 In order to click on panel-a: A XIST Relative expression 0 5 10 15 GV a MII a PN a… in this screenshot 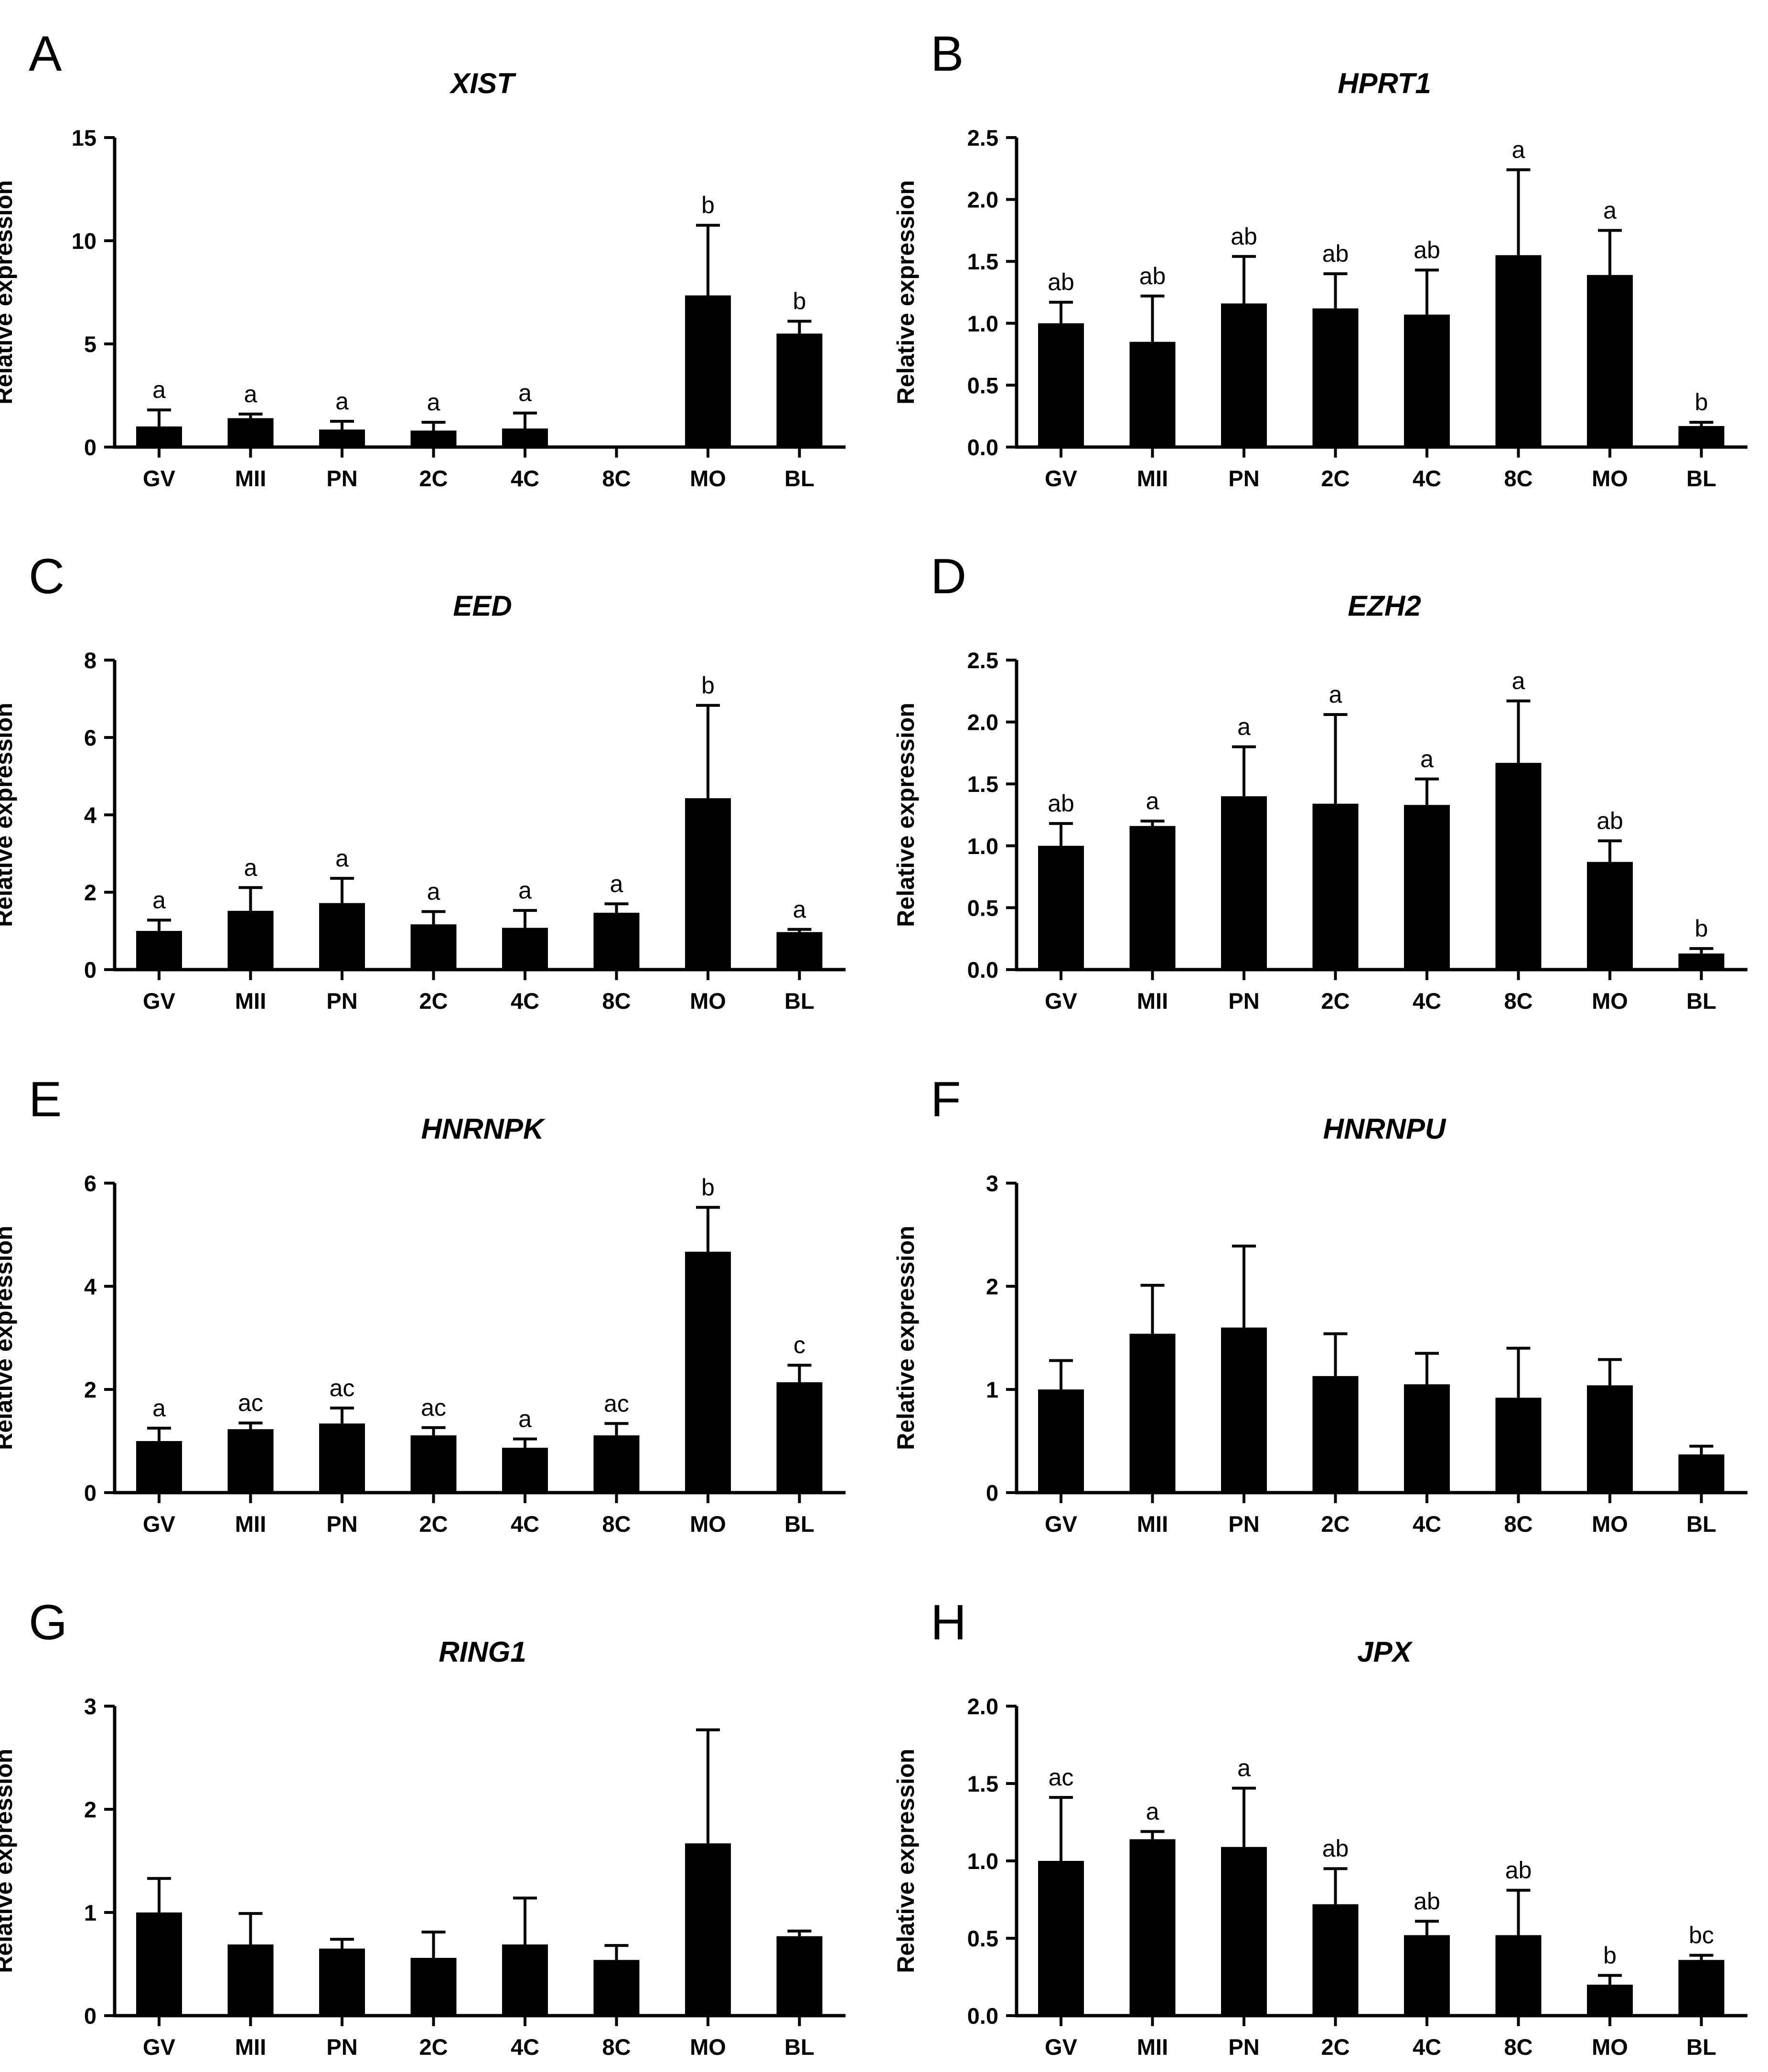, I will do `click(423, 258)`.